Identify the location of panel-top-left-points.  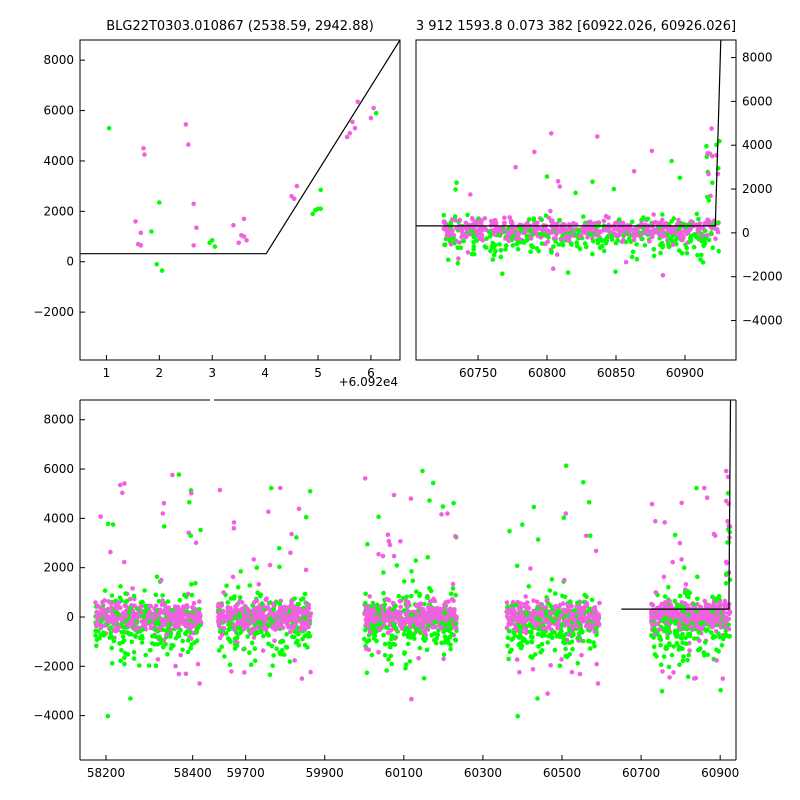
(242, 186).